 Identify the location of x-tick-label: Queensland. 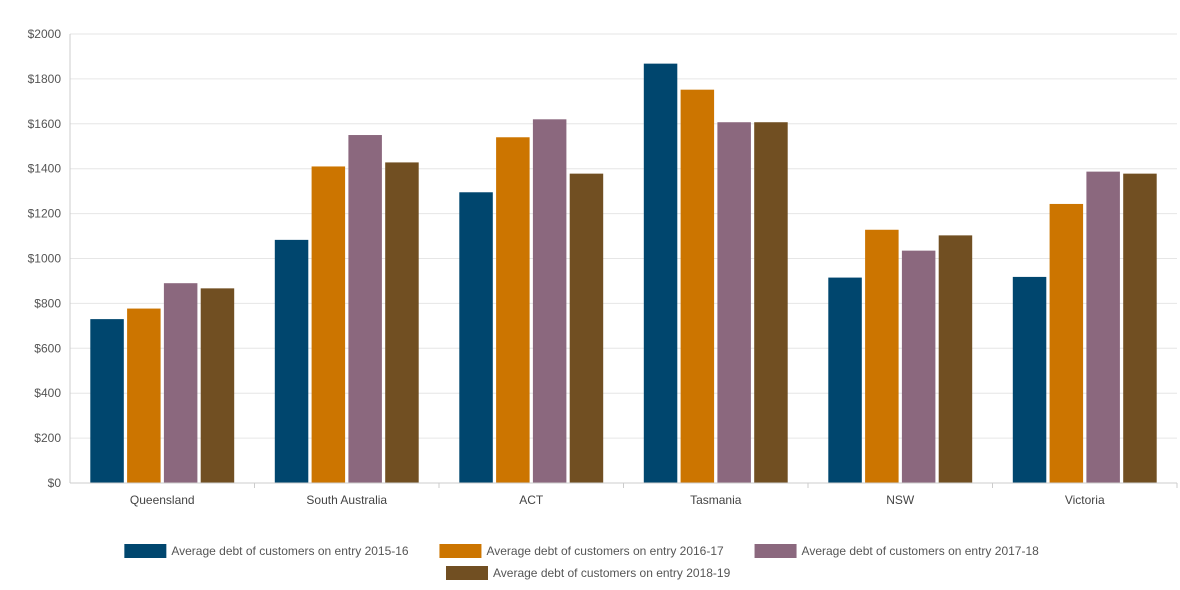
(162, 500).